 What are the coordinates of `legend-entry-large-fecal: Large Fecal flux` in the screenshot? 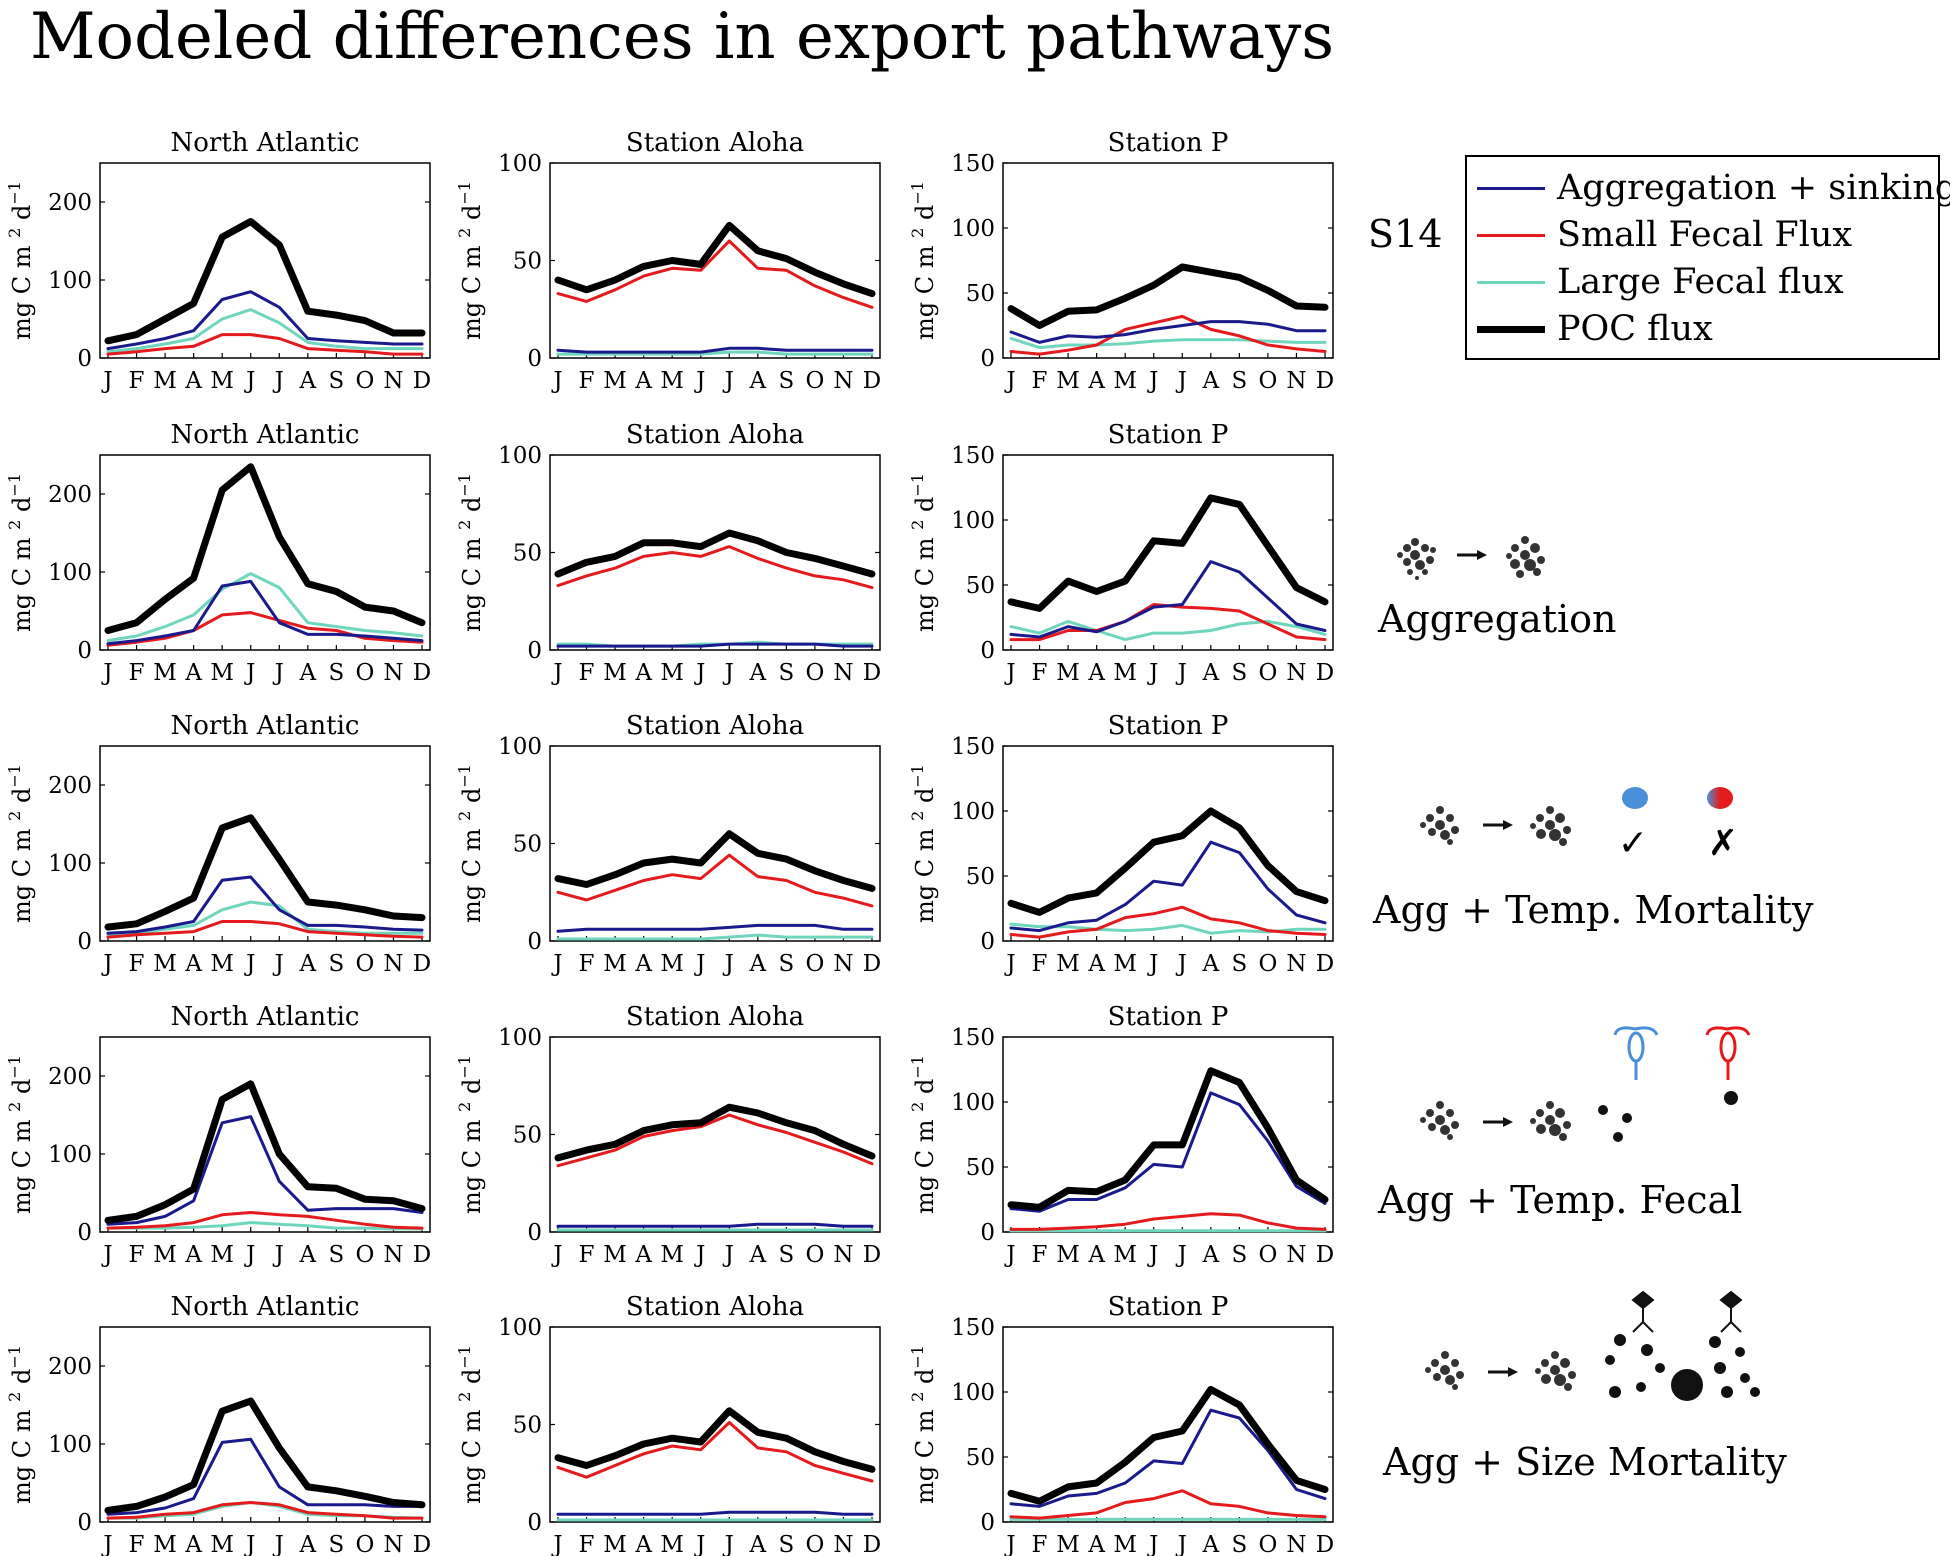 It's located at (1660, 282).